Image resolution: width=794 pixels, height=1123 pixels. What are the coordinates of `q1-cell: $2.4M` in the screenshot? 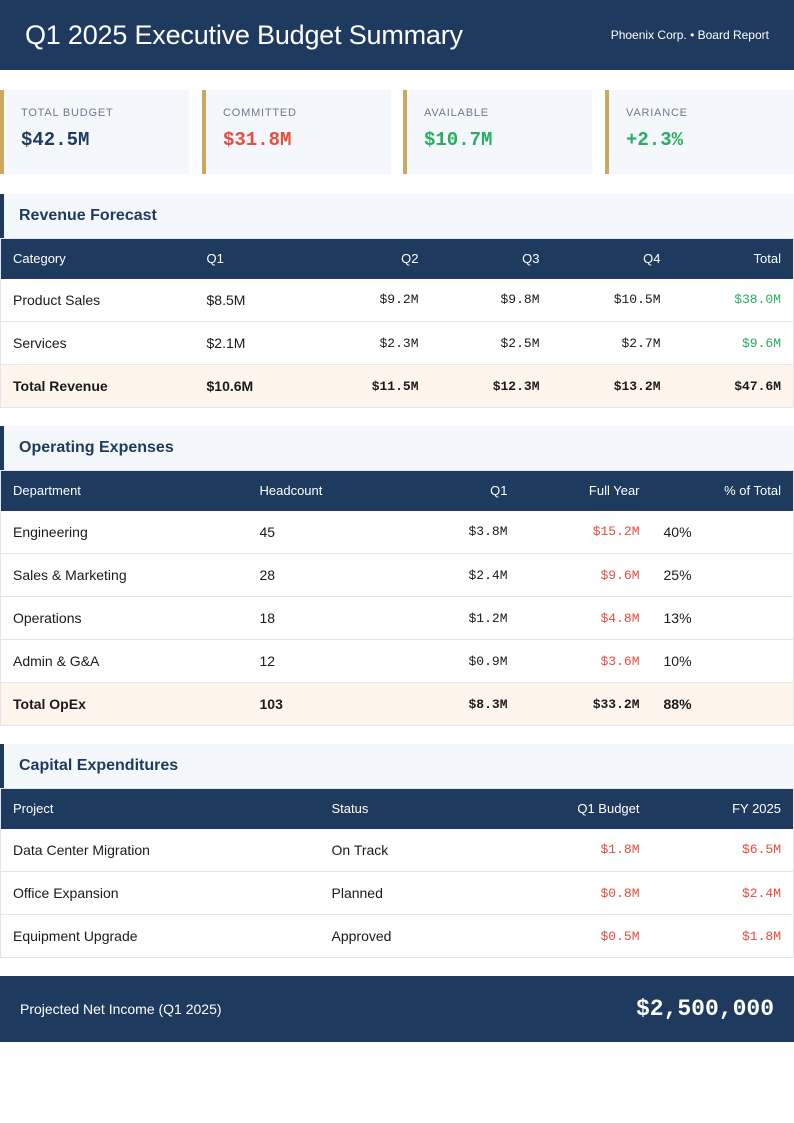 It's located at (453, 575).